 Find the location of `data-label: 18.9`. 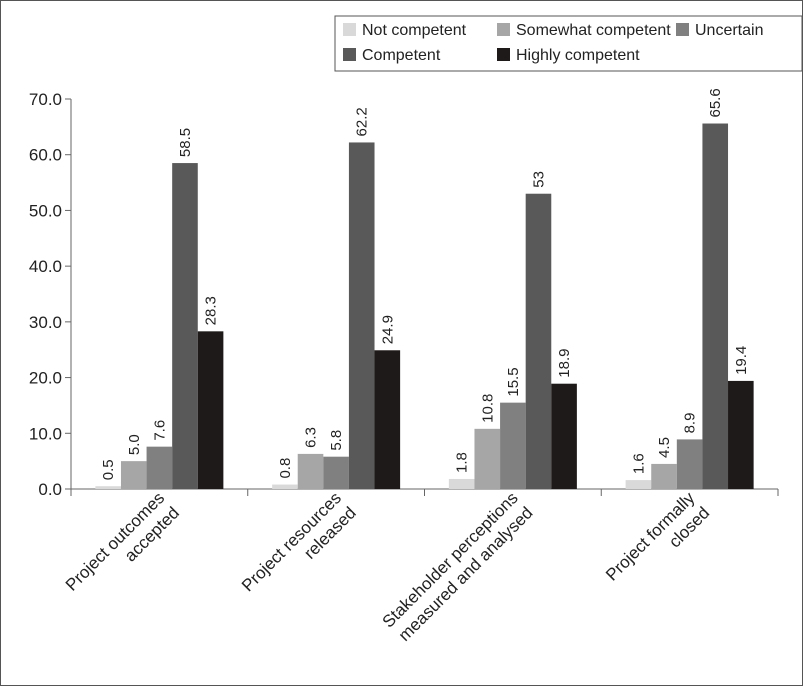

data-label: 18.9 is located at coordinates (564, 362).